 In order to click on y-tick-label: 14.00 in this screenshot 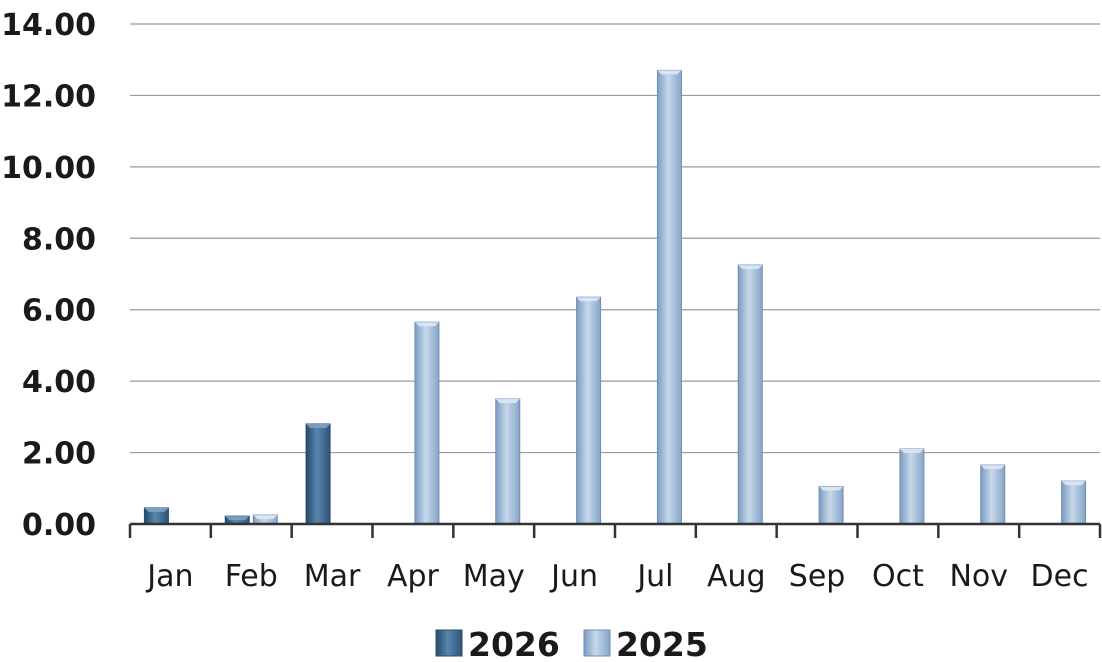, I will do `click(48, 25)`.